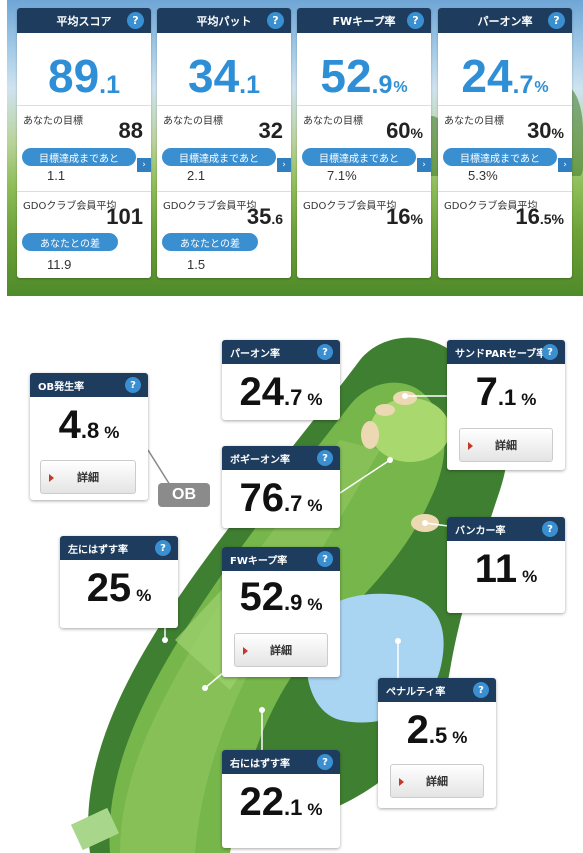 The width and height of the screenshot is (583, 853). What do you see at coordinates (59, 264) in the screenshot?
I see `diff-value: 11.9` at bounding box center [59, 264].